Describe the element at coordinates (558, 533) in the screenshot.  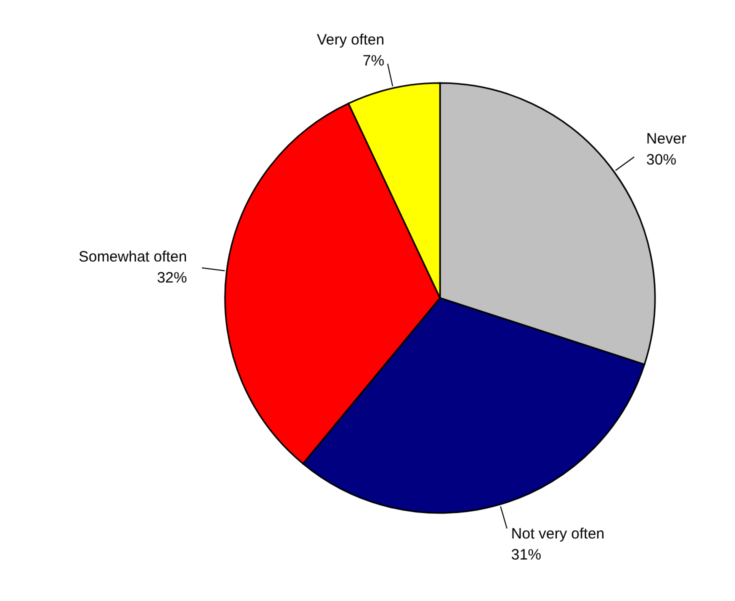
I see `slice-label: Not very often` at that location.